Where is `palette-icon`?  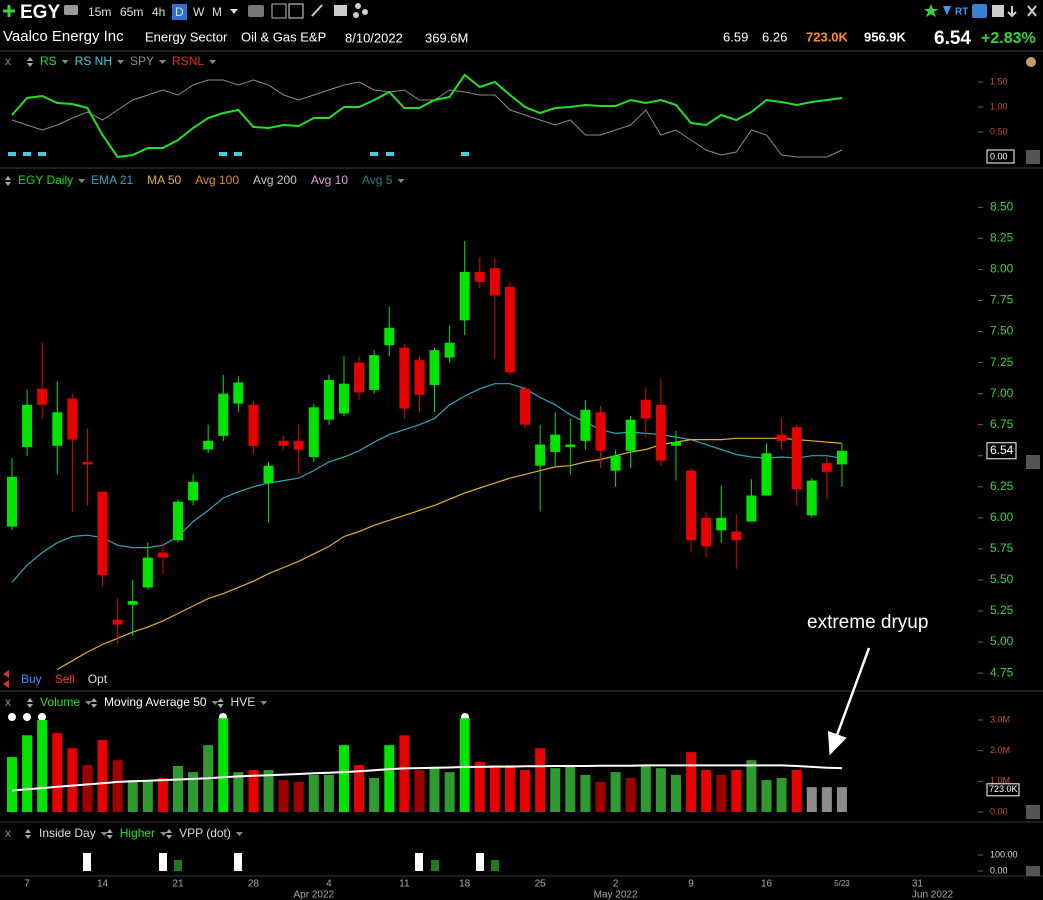
palette-icon is located at coordinates (1031, 62).